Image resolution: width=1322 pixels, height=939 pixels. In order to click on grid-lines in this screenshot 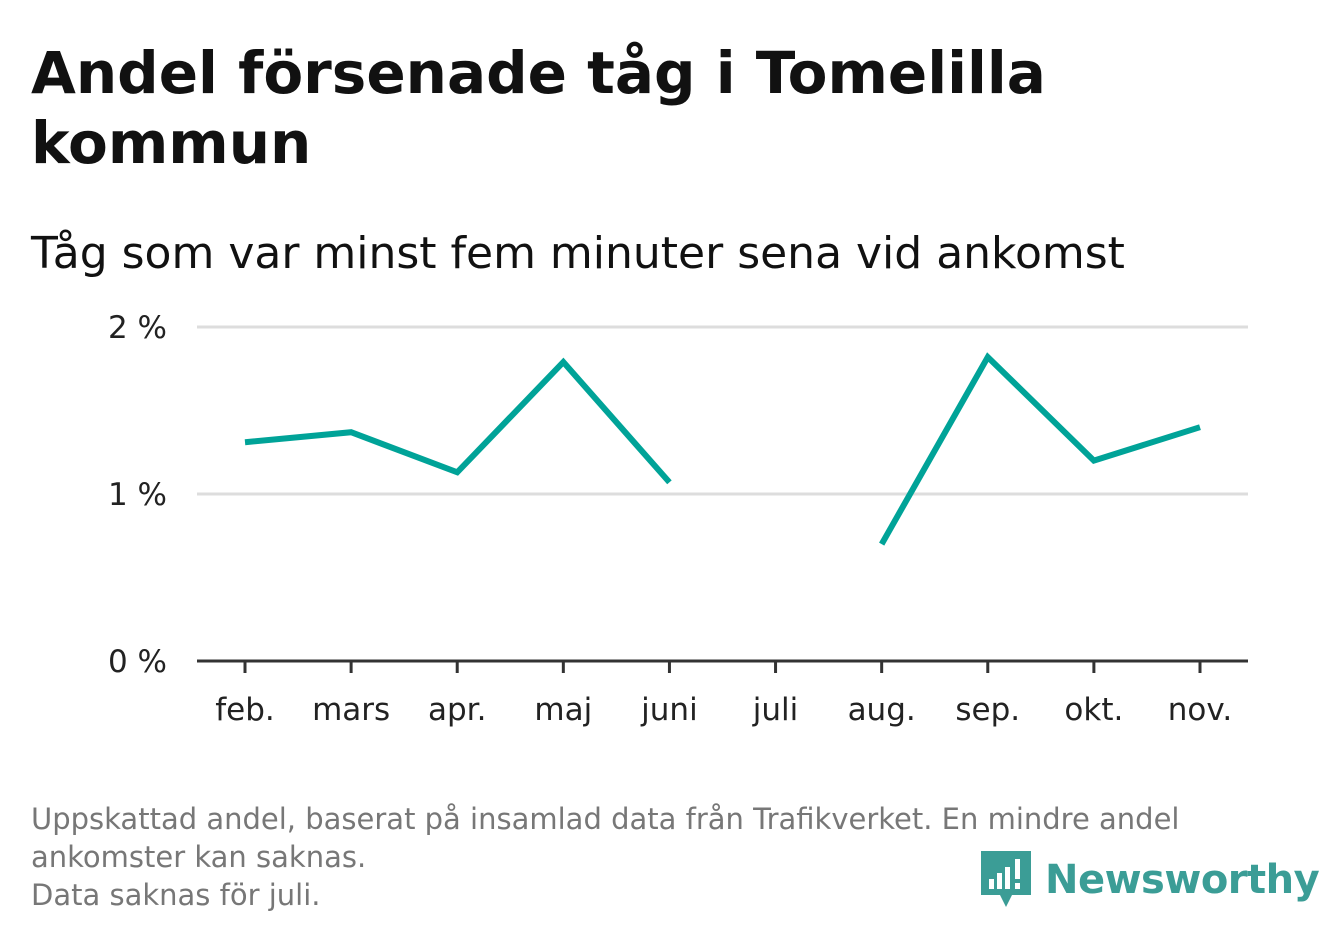, I will do `click(722, 410)`.